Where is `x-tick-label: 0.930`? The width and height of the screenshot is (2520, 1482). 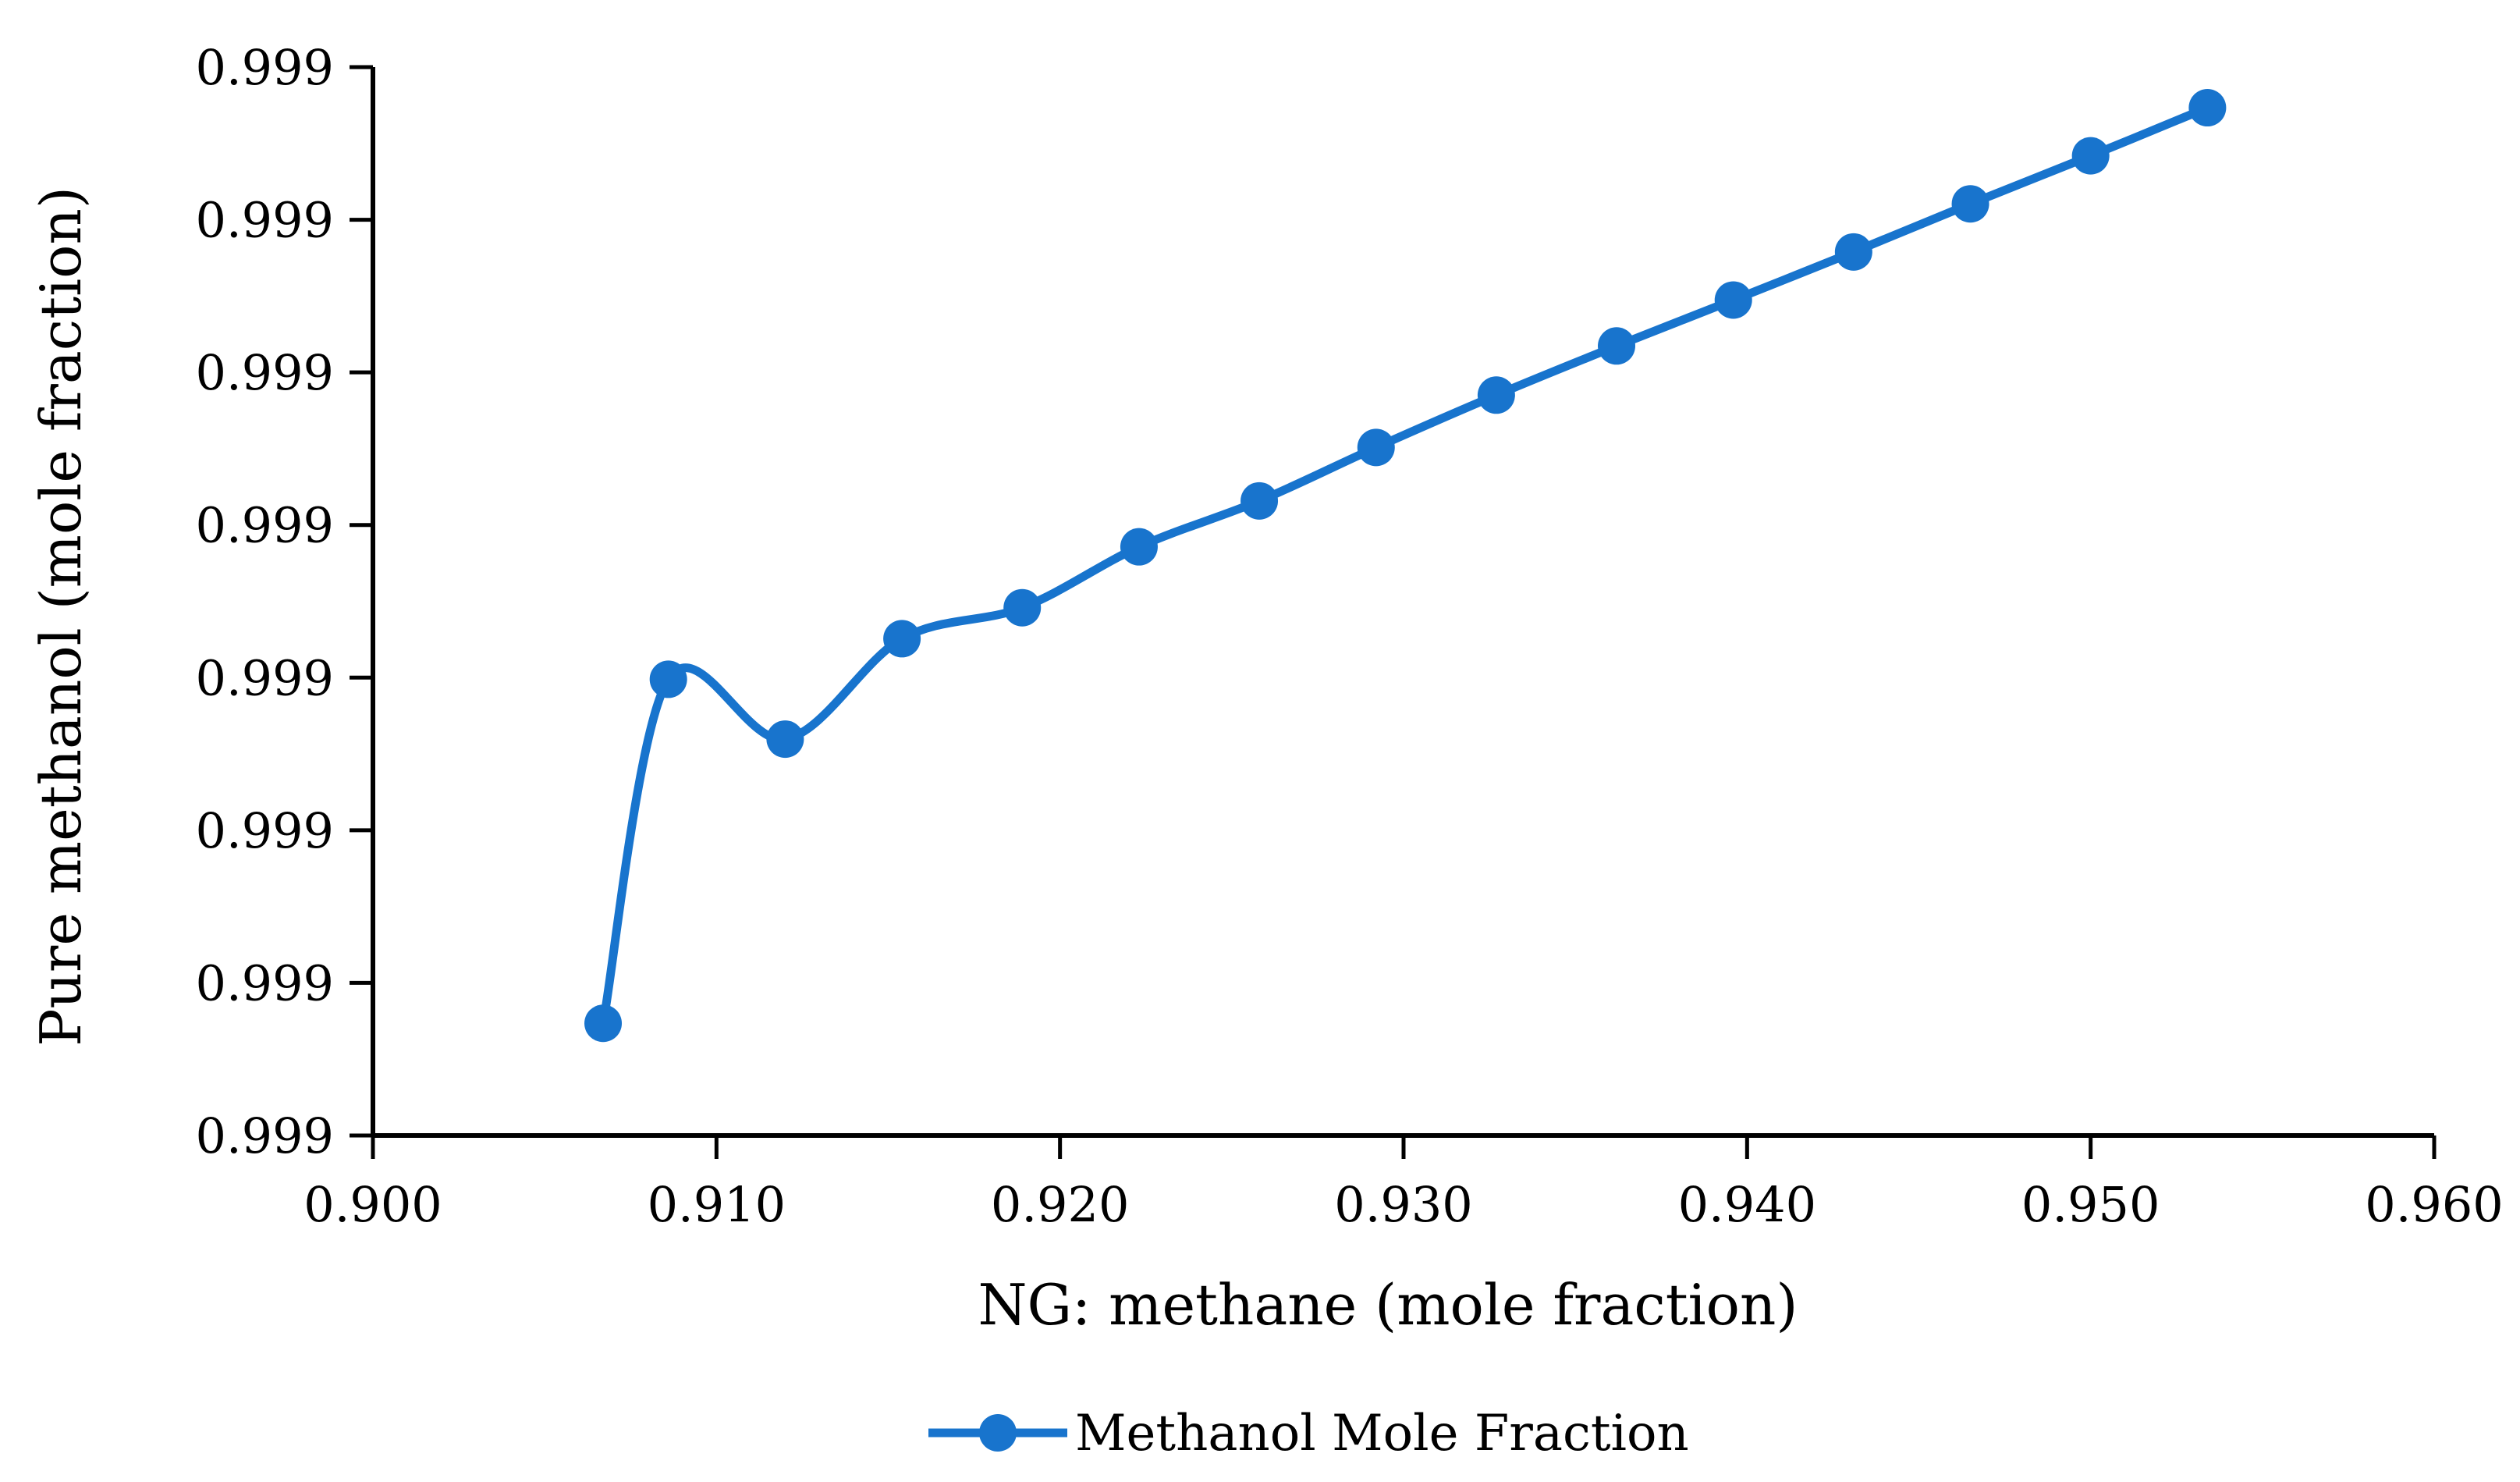
x-tick-label: 0.930 is located at coordinates (1403, 1204).